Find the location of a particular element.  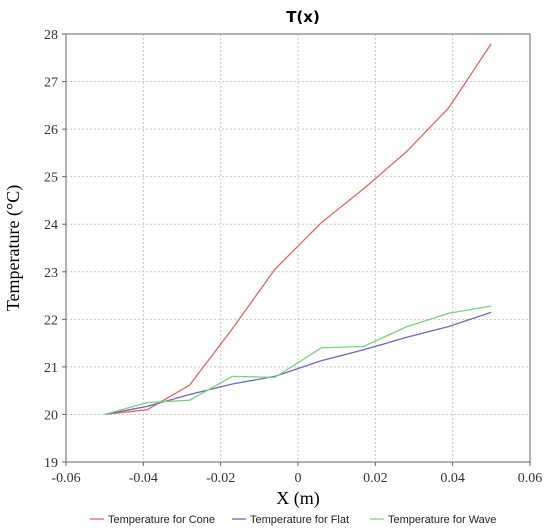

y-tick-label: 22 is located at coordinates (51, 320).